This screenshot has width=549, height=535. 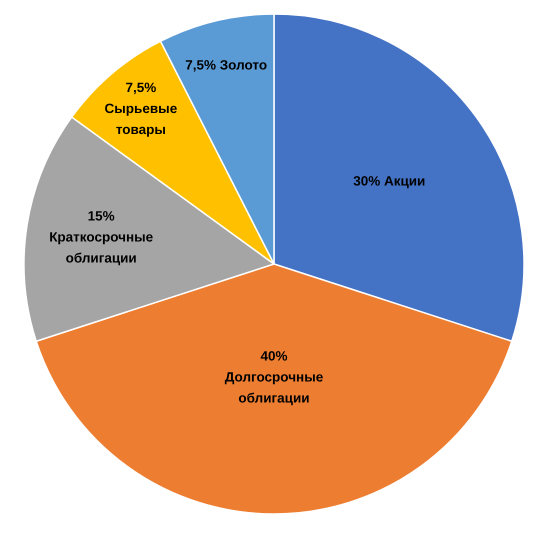 I want to click on data-label: 40%, so click(x=274, y=355).